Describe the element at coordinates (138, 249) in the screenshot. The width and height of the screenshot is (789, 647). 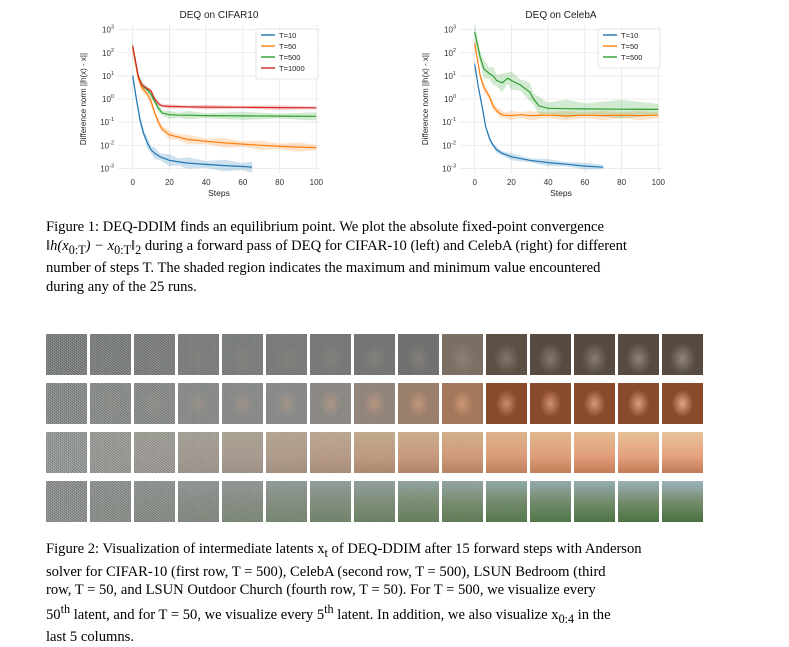
I see `norm-sub-3: 2` at that location.